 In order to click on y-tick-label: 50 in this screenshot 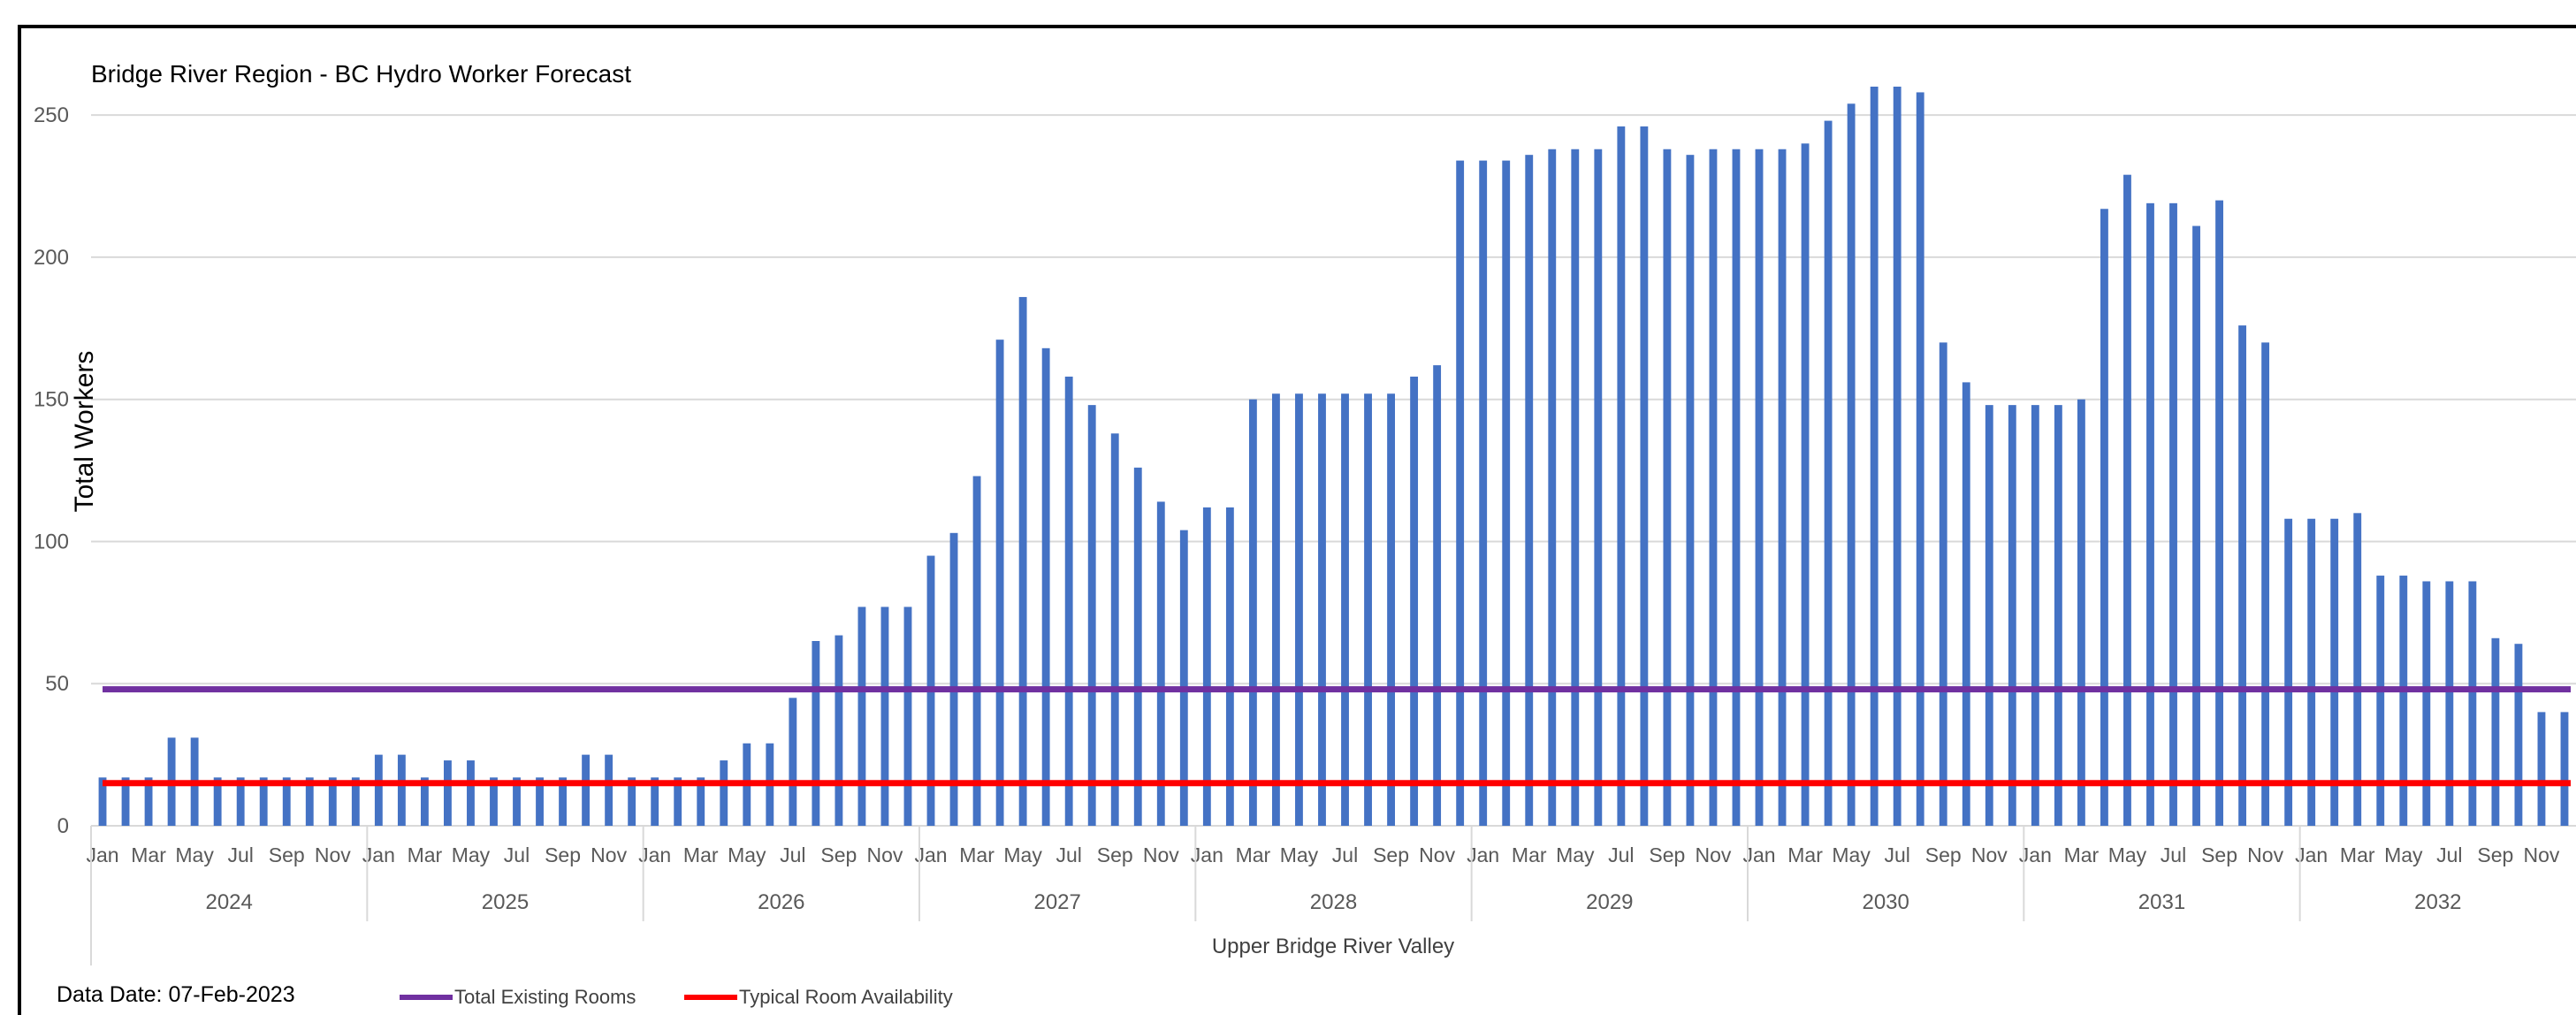, I will do `click(57, 684)`.